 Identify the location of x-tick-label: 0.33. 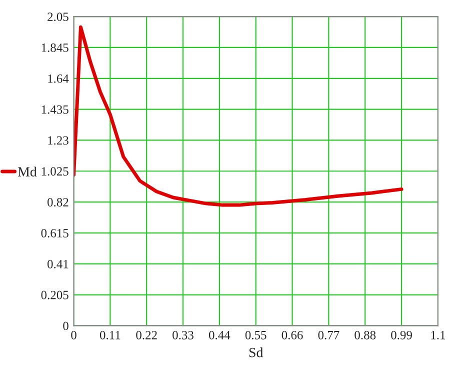
(183, 335).